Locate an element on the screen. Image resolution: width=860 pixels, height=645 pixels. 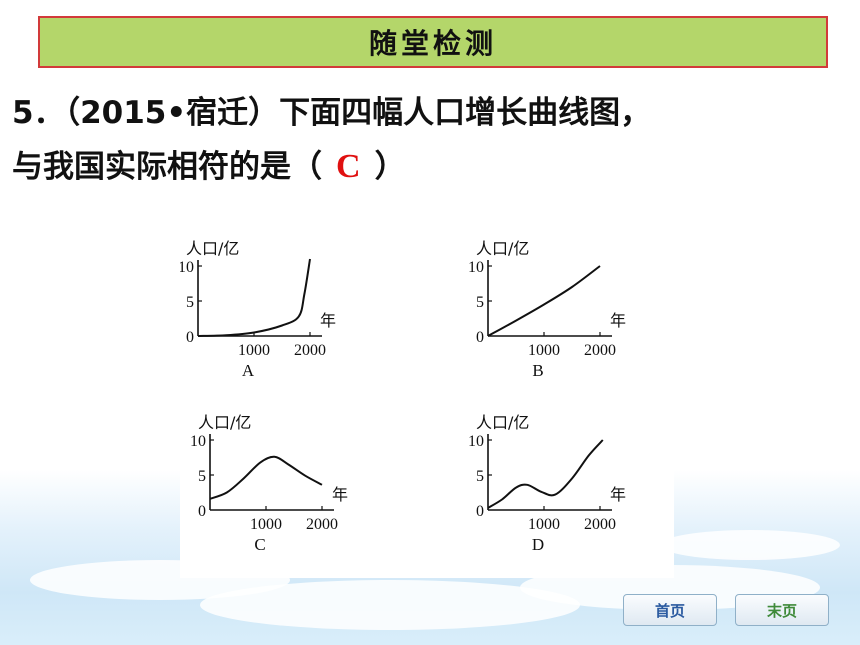
panel-label-B: B is located at coordinates (537, 370).